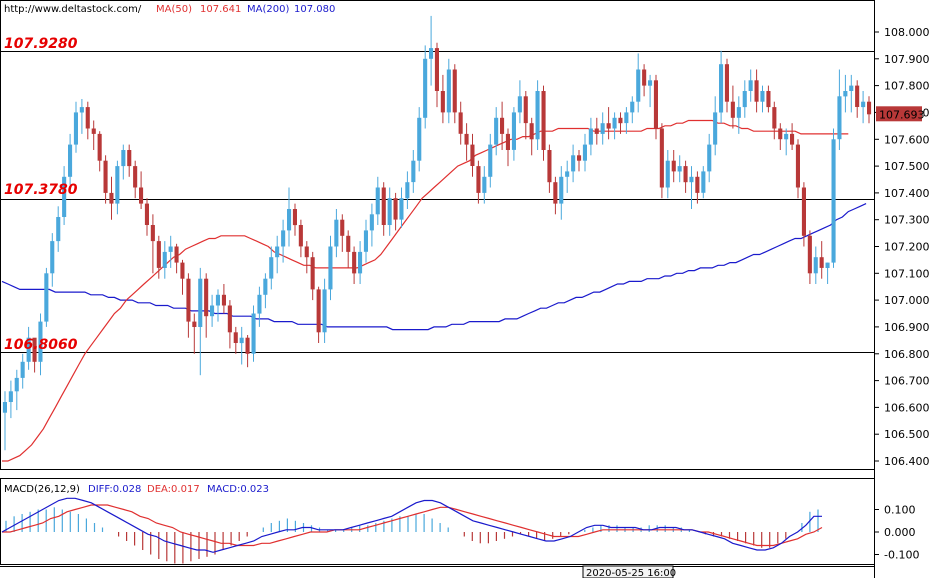 The image size is (930, 578). What do you see at coordinates (238, 489) in the screenshot?
I see `macd-value-label: MACD:0.023` at bounding box center [238, 489].